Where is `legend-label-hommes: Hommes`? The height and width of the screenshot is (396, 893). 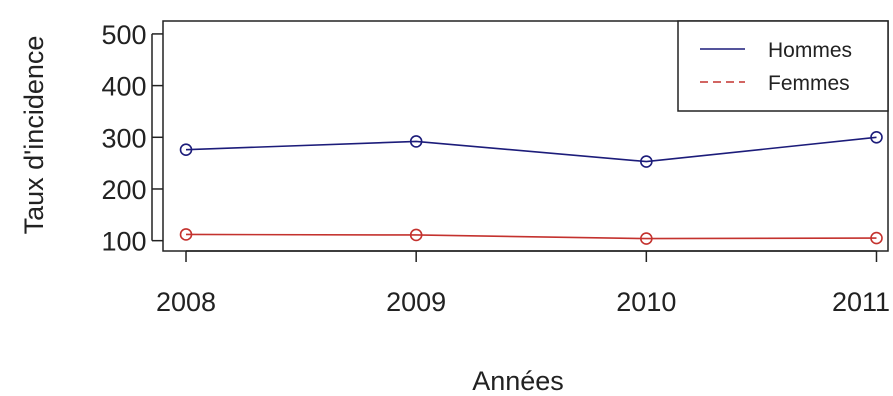
legend-label-hommes: Hommes is located at coordinates (810, 50).